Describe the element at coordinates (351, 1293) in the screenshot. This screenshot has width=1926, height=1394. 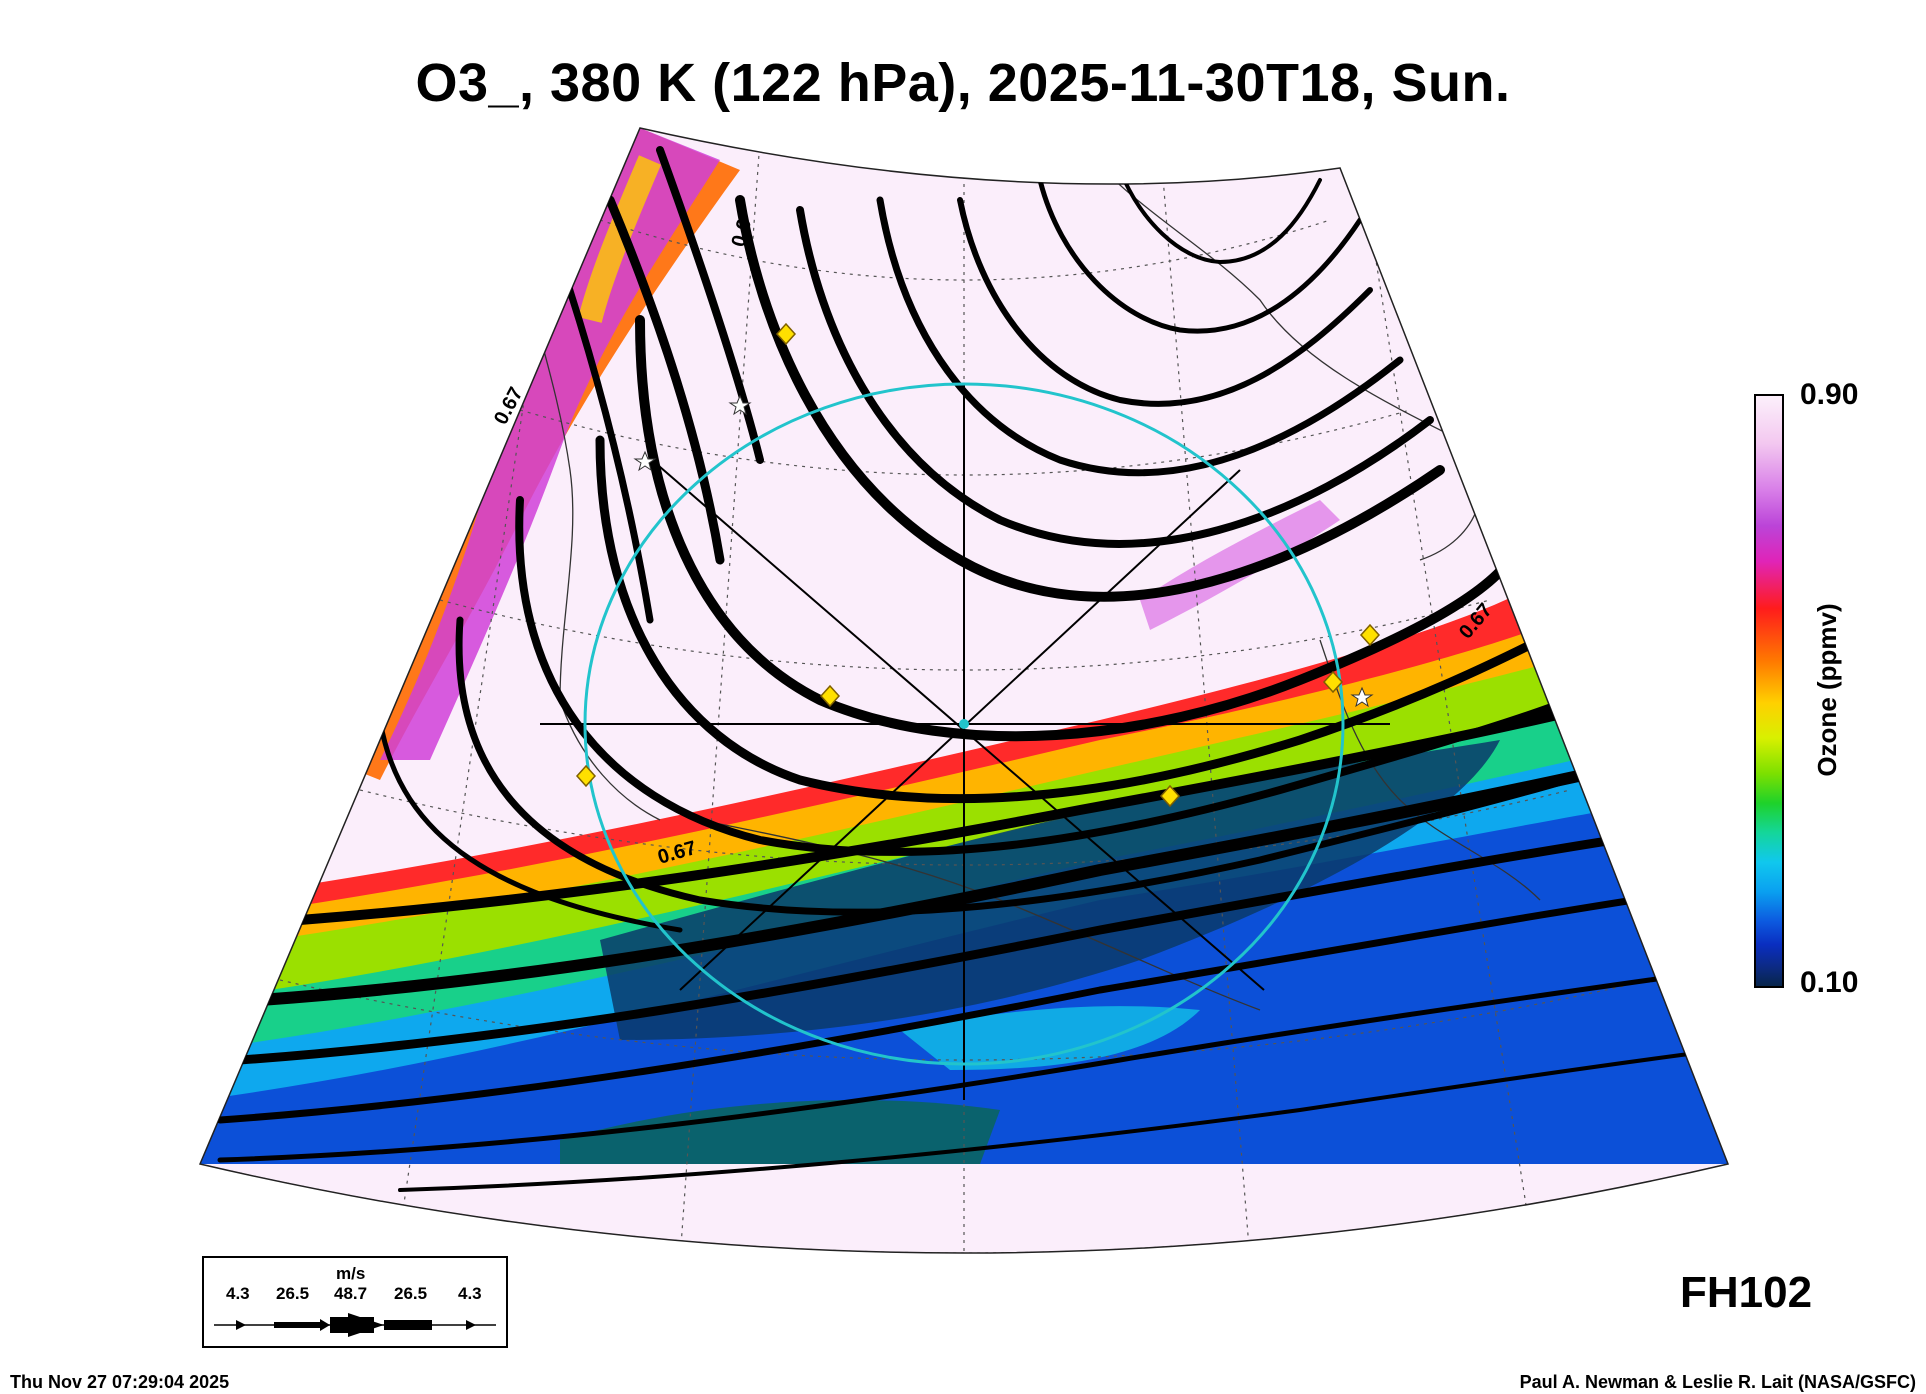
I see `legend-speed: 48.7` at that location.